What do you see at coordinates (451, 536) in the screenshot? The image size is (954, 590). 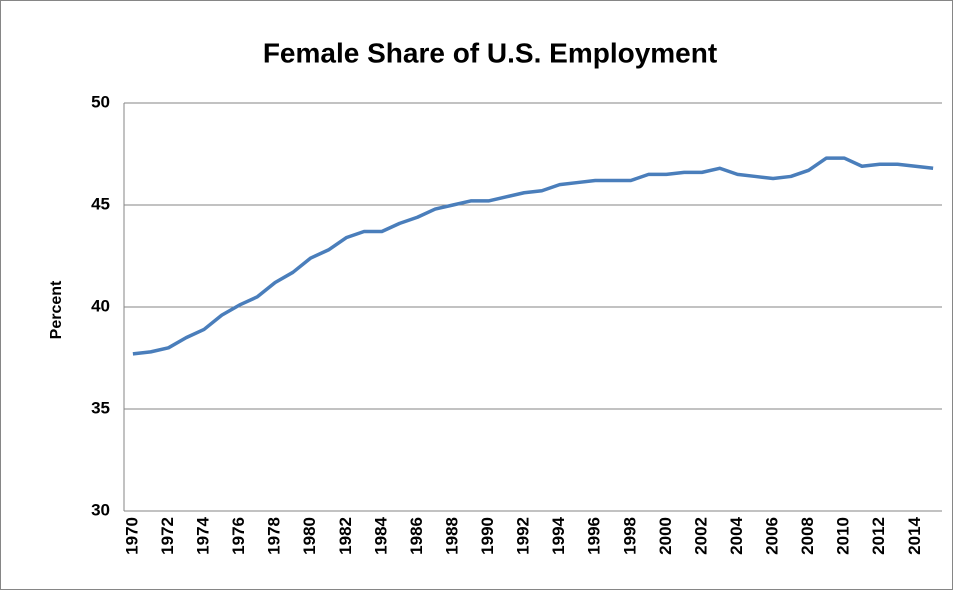 I see `x-tick-label: 1988` at bounding box center [451, 536].